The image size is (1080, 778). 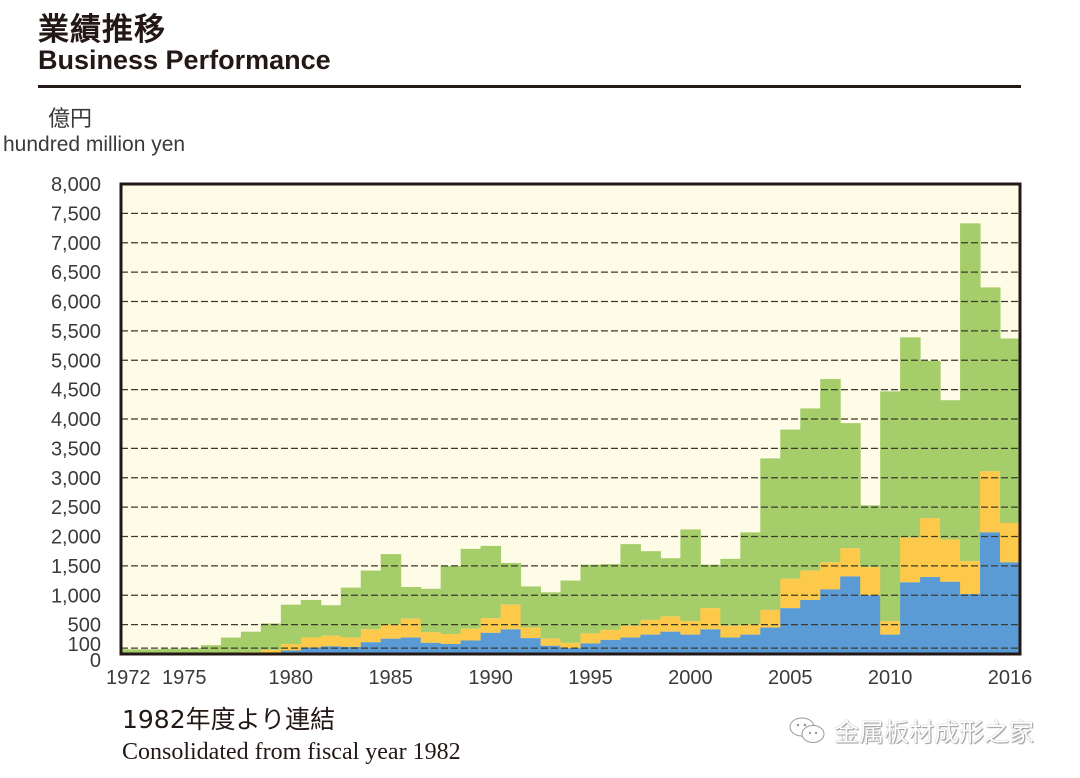 What do you see at coordinates (451, 649) in the screenshot?
I see `bar-segment-blue-1988` at bounding box center [451, 649].